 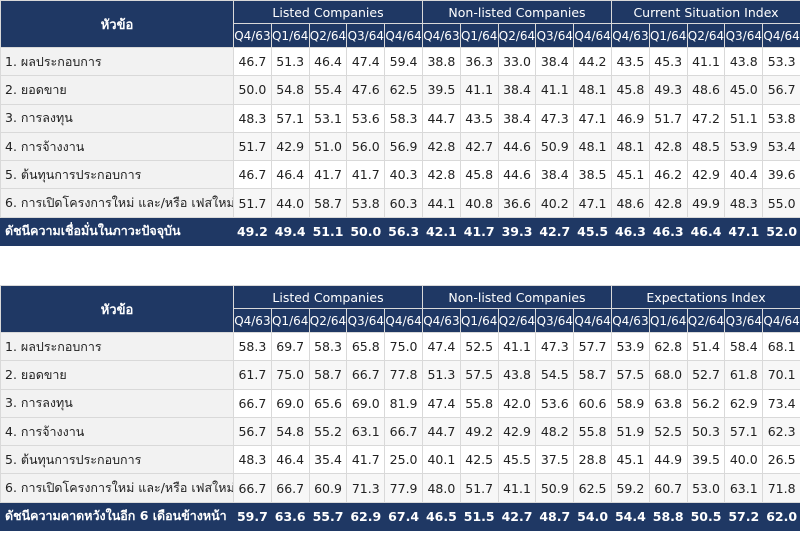 What do you see at coordinates (441, 35) in the screenshot?
I see `quarter-header: Q4/63` at bounding box center [441, 35].